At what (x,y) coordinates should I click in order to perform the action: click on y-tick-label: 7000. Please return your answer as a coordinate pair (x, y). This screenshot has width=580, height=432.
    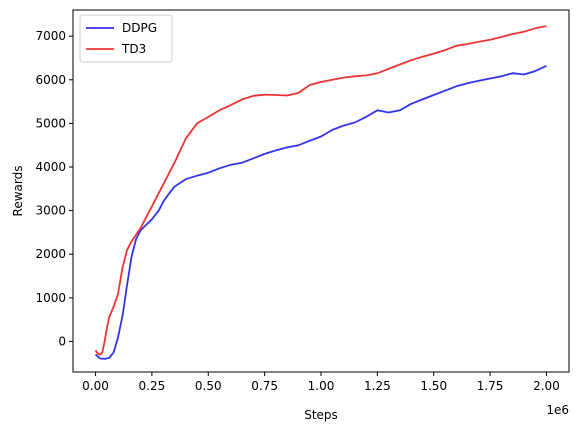
    Looking at the image, I should click on (50, 36).